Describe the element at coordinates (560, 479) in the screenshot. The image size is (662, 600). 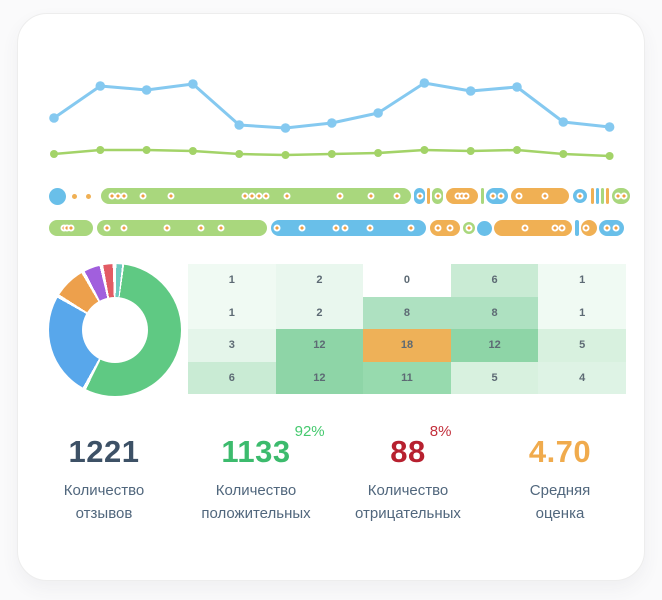
I see `stat-block: 4.70 Средняя оценка` at that location.